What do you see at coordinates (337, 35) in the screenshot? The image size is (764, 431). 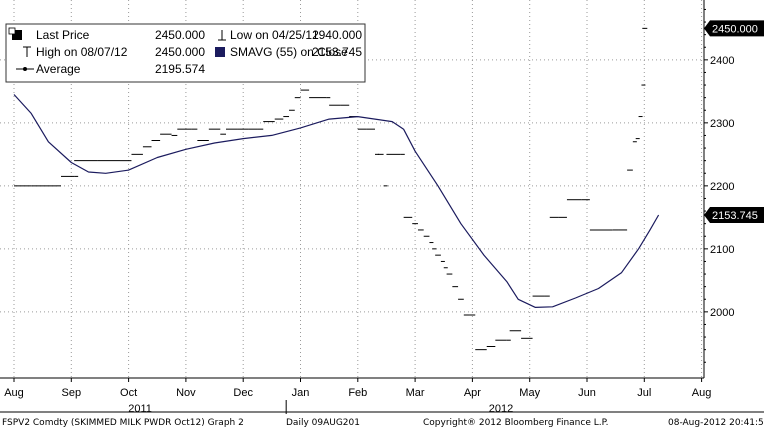 I see `legend-value: 1940.000` at bounding box center [337, 35].